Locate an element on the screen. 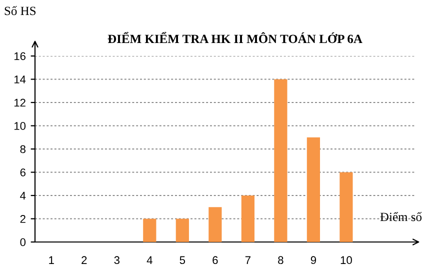 This screenshot has height=270, width=427. x-tick-label: 7 is located at coordinates (247, 260).